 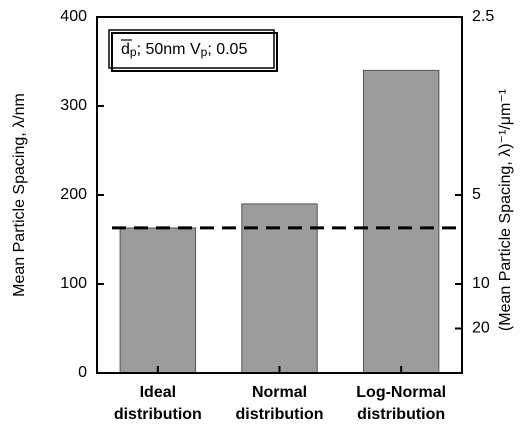 What do you see at coordinates (481, 328) in the screenshot?
I see `y2-tick-label: 20` at bounding box center [481, 328].